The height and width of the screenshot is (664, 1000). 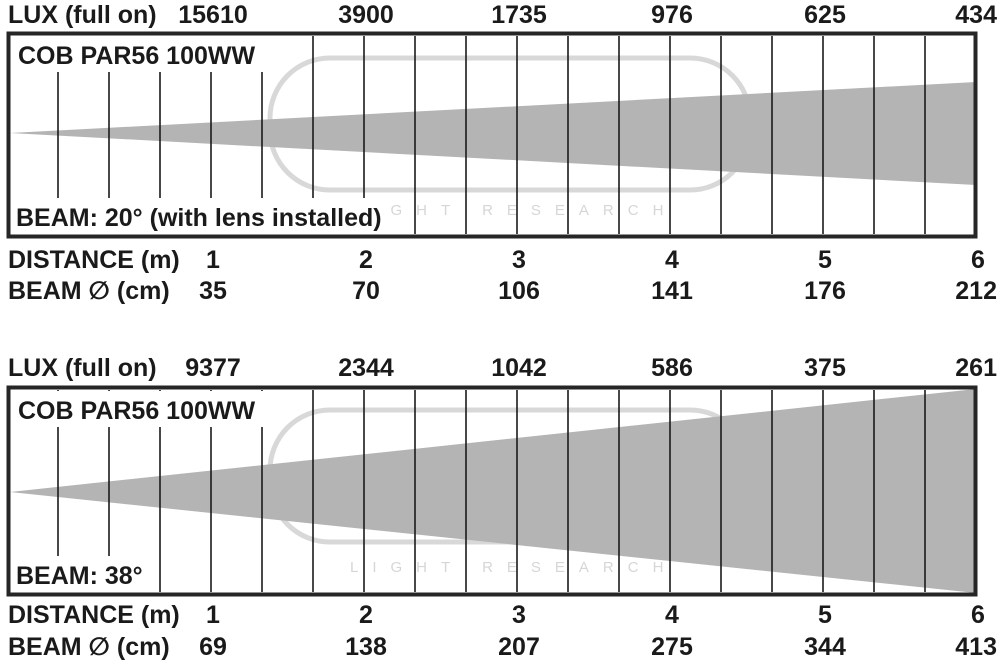 What do you see at coordinates (213, 291) in the screenshot?
I see `beam-diameter-value-1m: 35` at bounding box center [213, 291].